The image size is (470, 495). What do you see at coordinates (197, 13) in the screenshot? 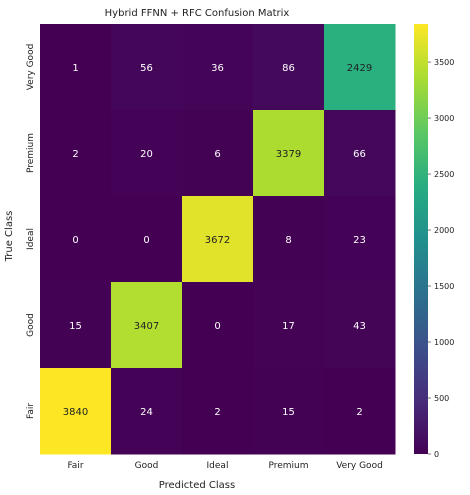
I see `chart-title: Hybrid FFNN + RFC Confusion Matrix` at bounding box center [197, 13].